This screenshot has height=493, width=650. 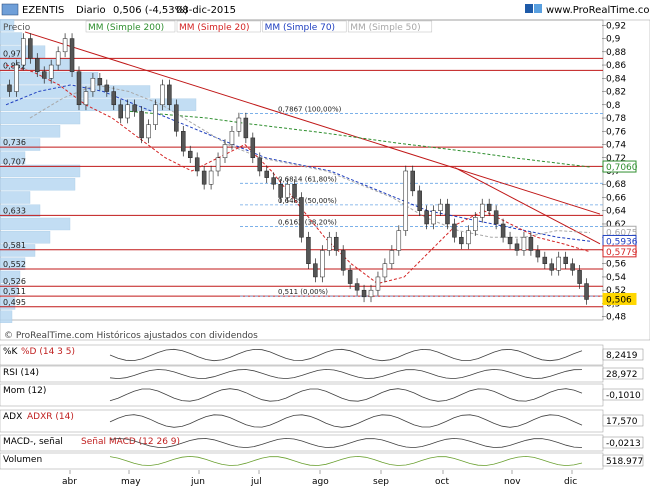 I want to click on price-tag-label: 0,5779, so click(x=622, y=253).